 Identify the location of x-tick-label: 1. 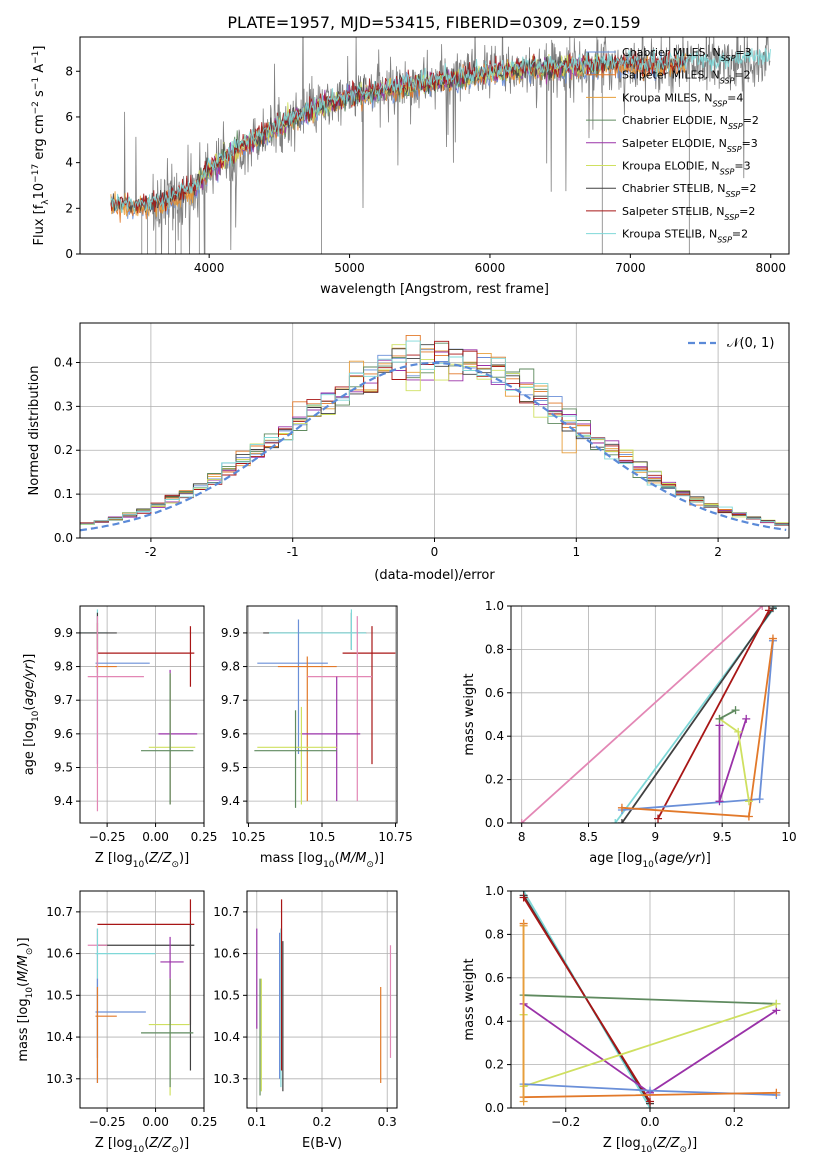
(576, 552).